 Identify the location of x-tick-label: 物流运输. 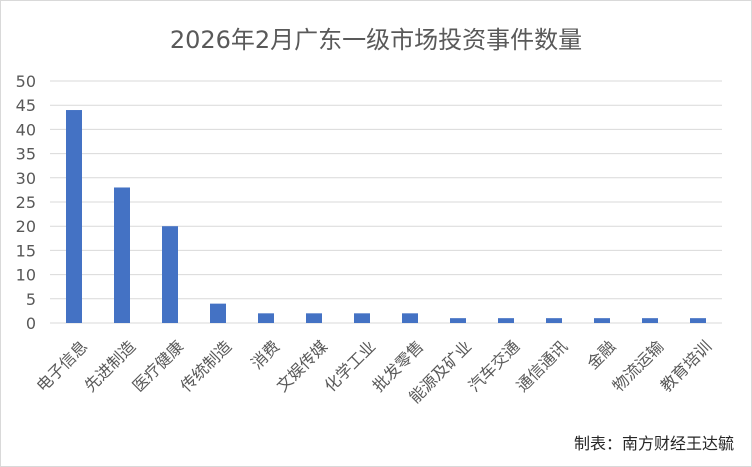
(638, 366).